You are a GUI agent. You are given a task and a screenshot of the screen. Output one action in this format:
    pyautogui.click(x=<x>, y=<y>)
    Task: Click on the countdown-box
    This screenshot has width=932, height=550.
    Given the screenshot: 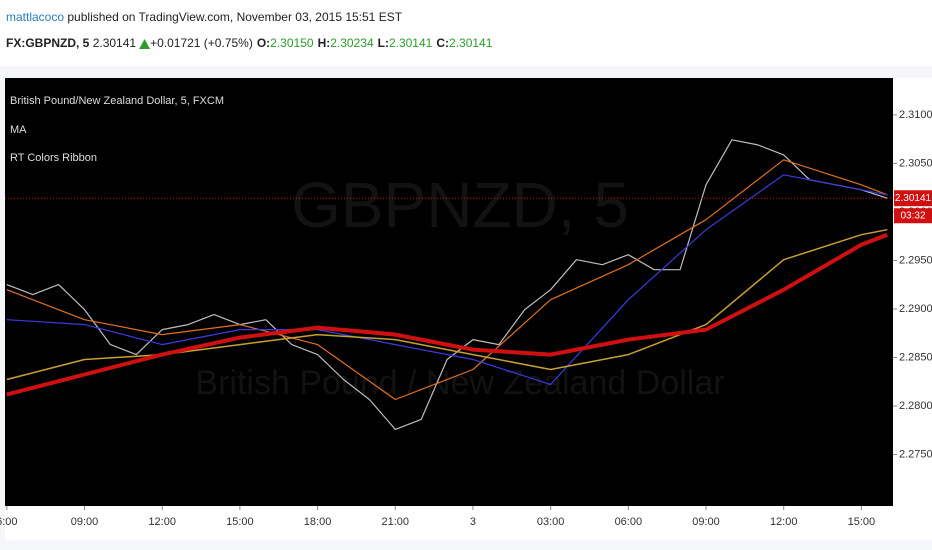 What is the action you would take?
    pyautogui.click(x=913, y=216)
    